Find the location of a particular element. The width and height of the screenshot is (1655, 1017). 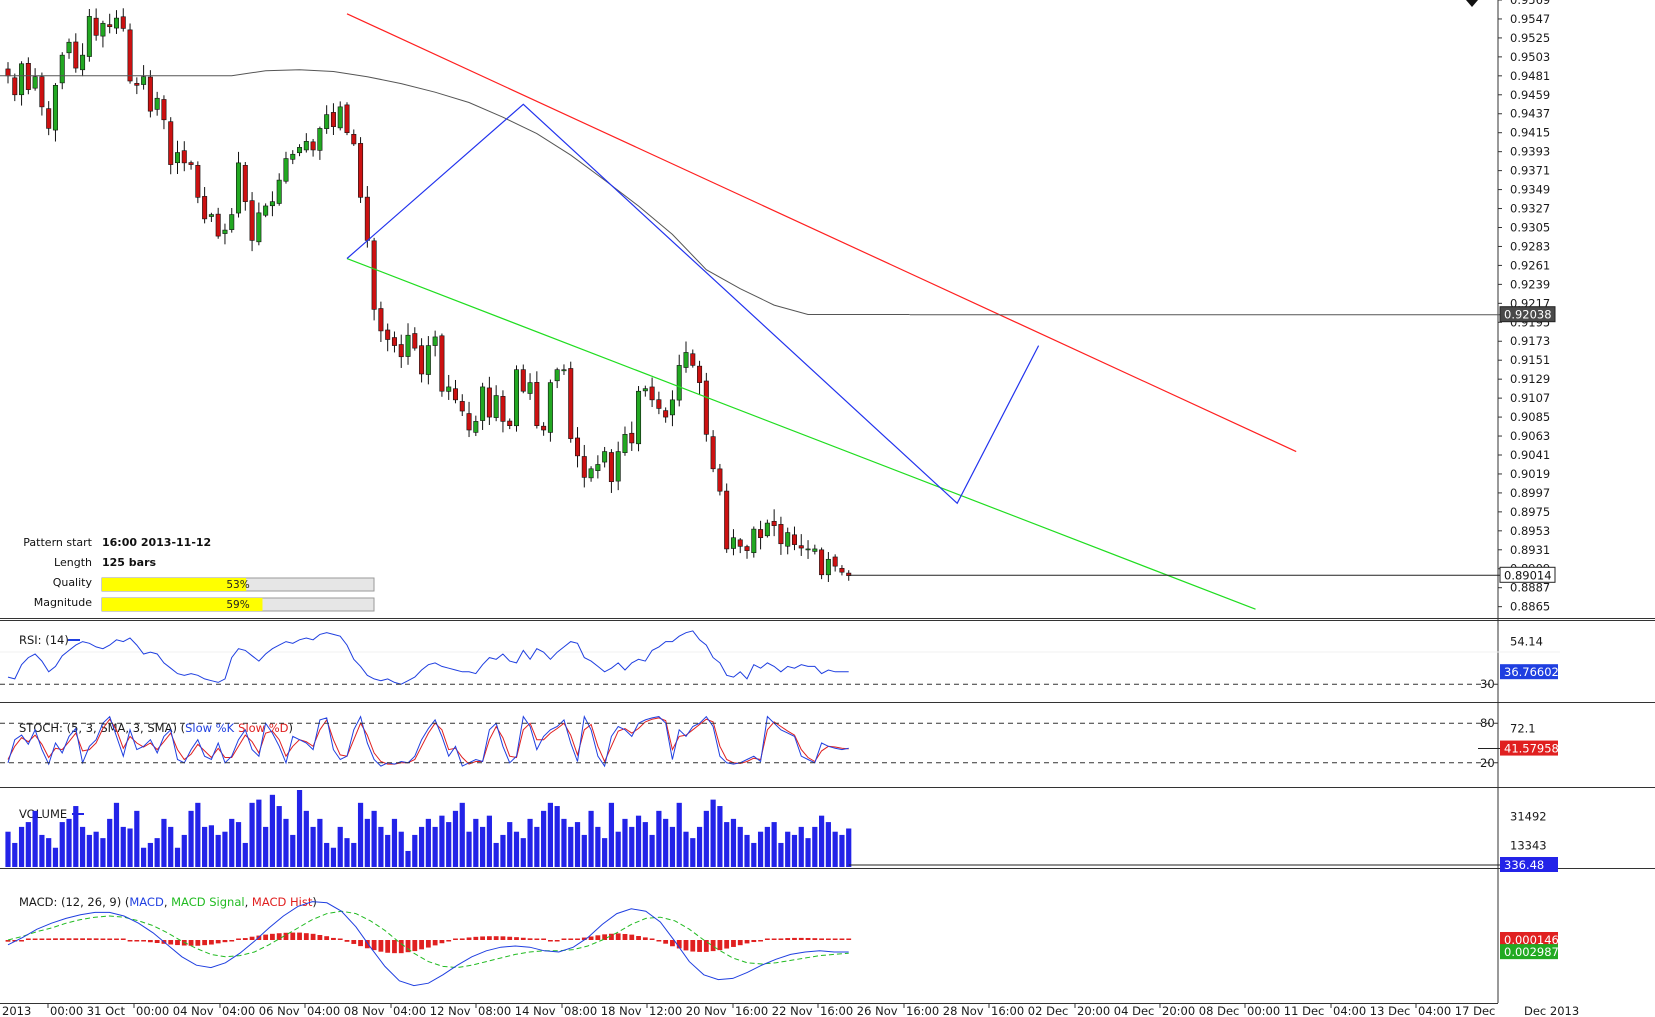

length-value: 125 bars is located at coordinates (129, 562).